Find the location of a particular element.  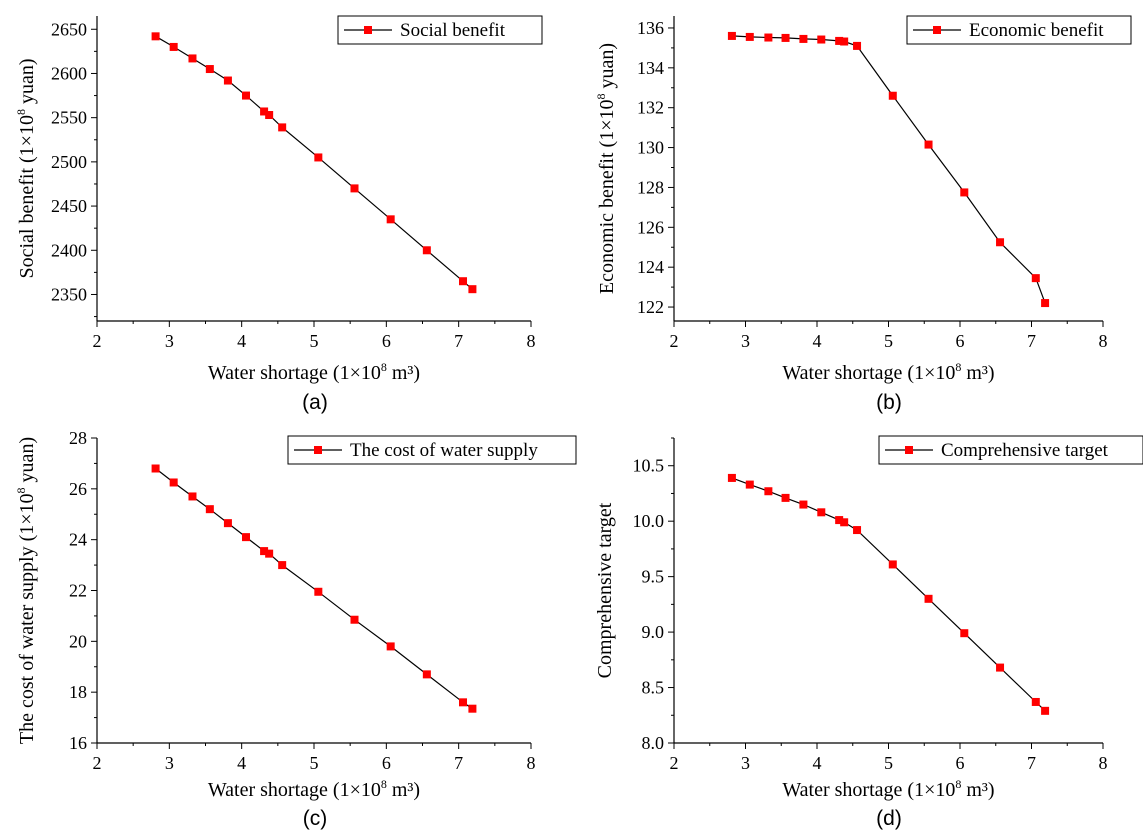

y-tick-label: 2600 is located at coordinates (69, 73).